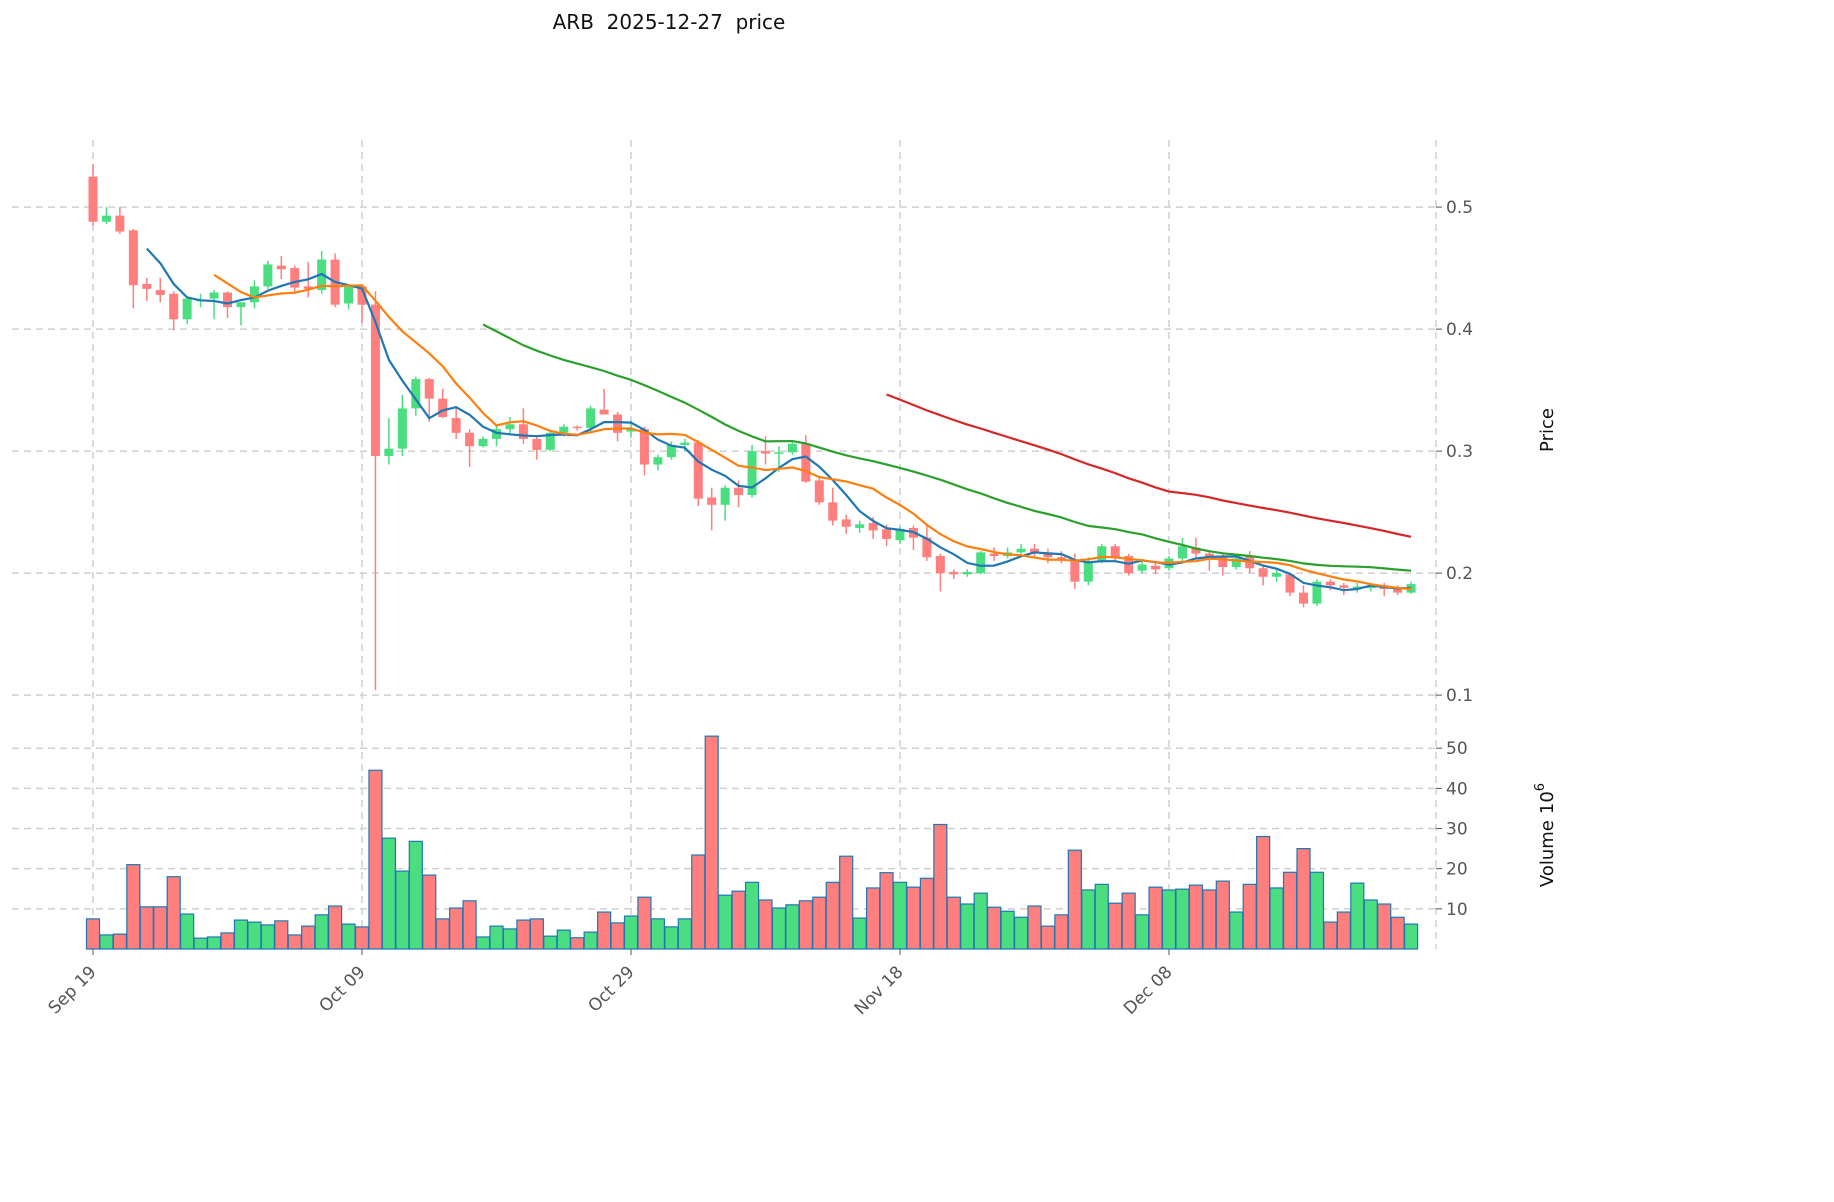 The image size is (1834, 1202). Describe the element at coordinates (1148, 990) in the screenshot. I see `x-tick-label: Dec 08` at that location.